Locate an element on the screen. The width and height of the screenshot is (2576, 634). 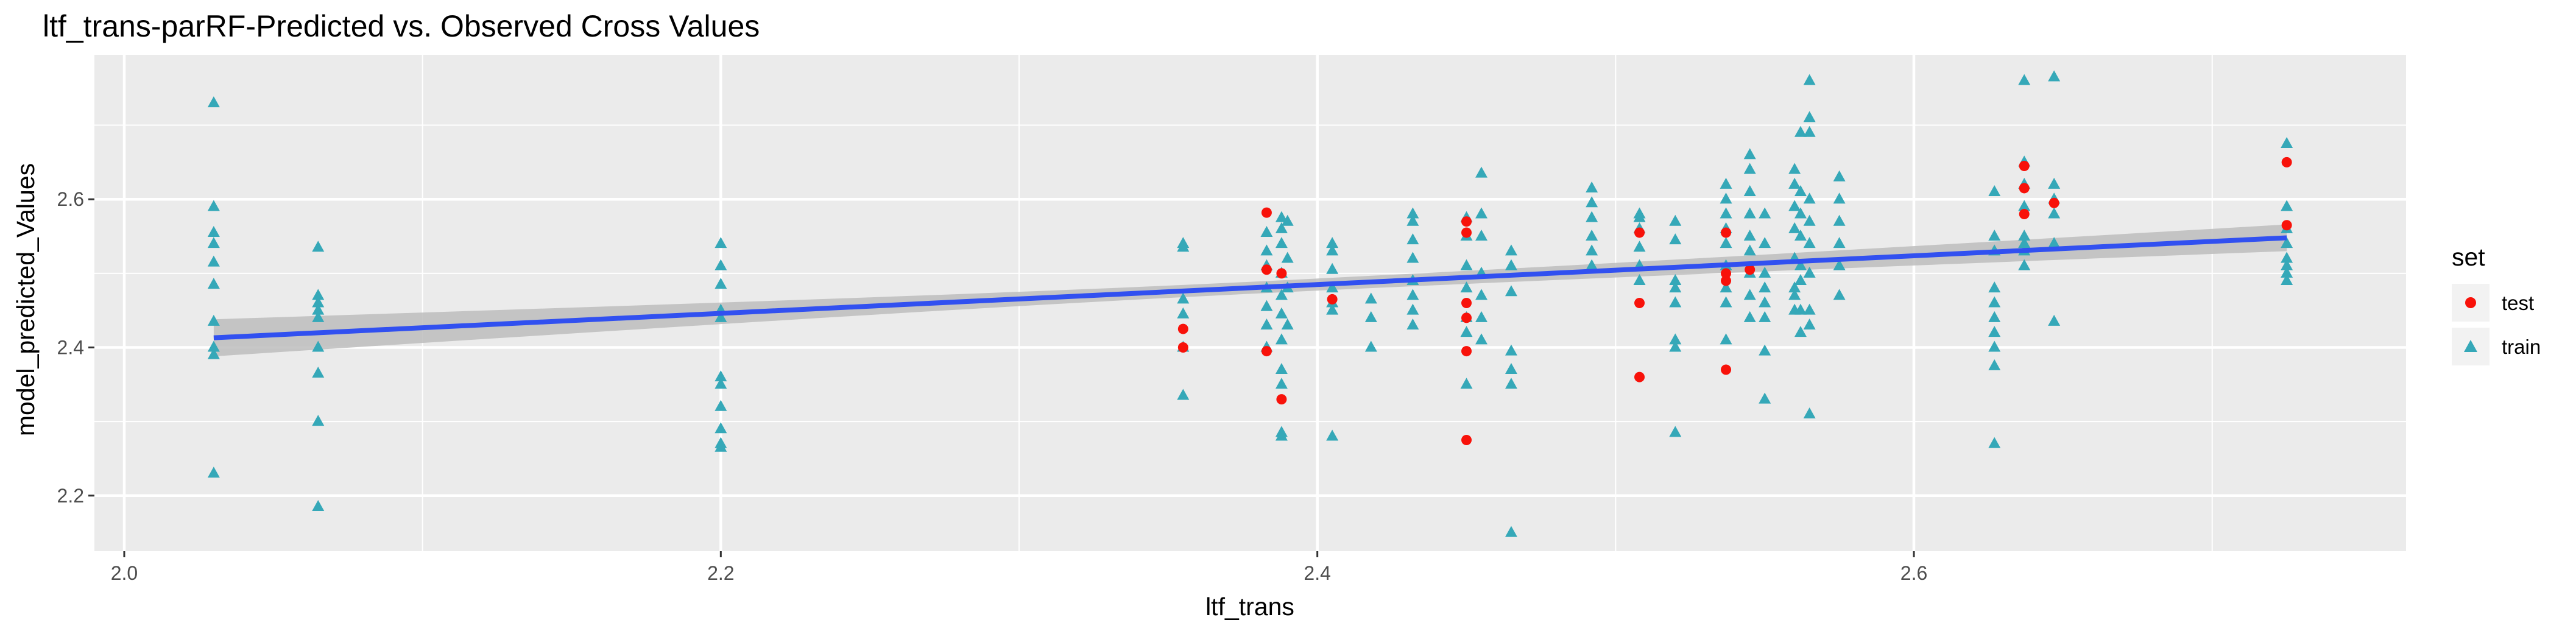
x-axis-title: ltf_trans is located at coordinates (1249, 607).